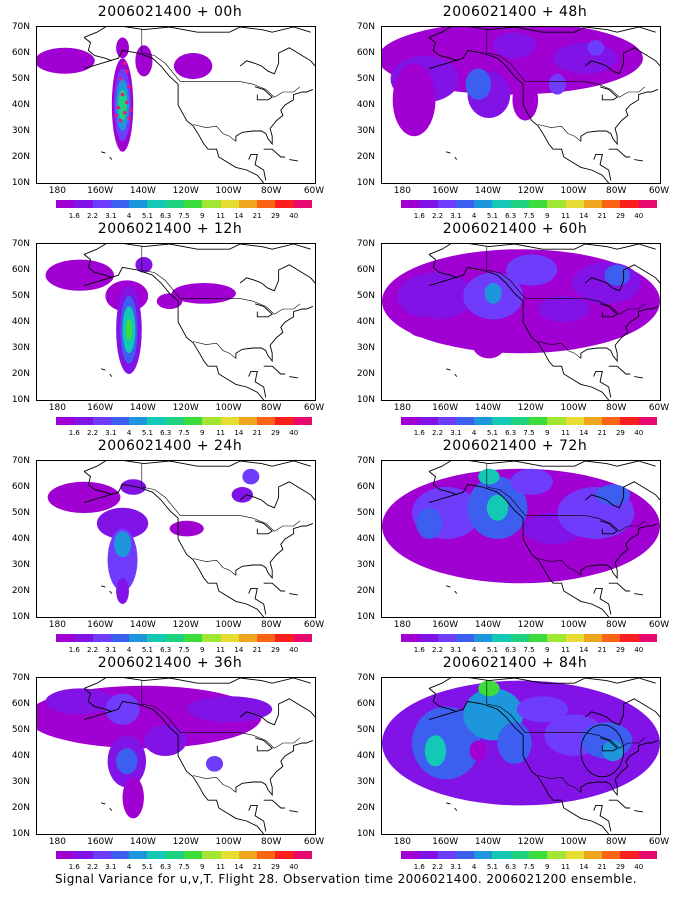 This screenshot has height=900, width=692. I want to click on colorbar-label: 29, so click(620, 650).